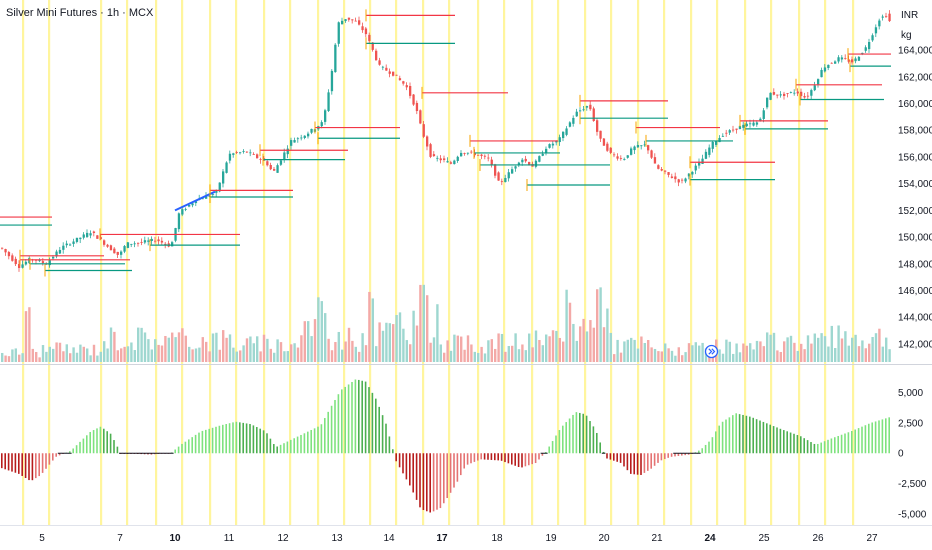  What do you see at coordinates (915, 184) in the screenshot?
I see `price-tick-label: 154,000` at bounding box center [915, 184].